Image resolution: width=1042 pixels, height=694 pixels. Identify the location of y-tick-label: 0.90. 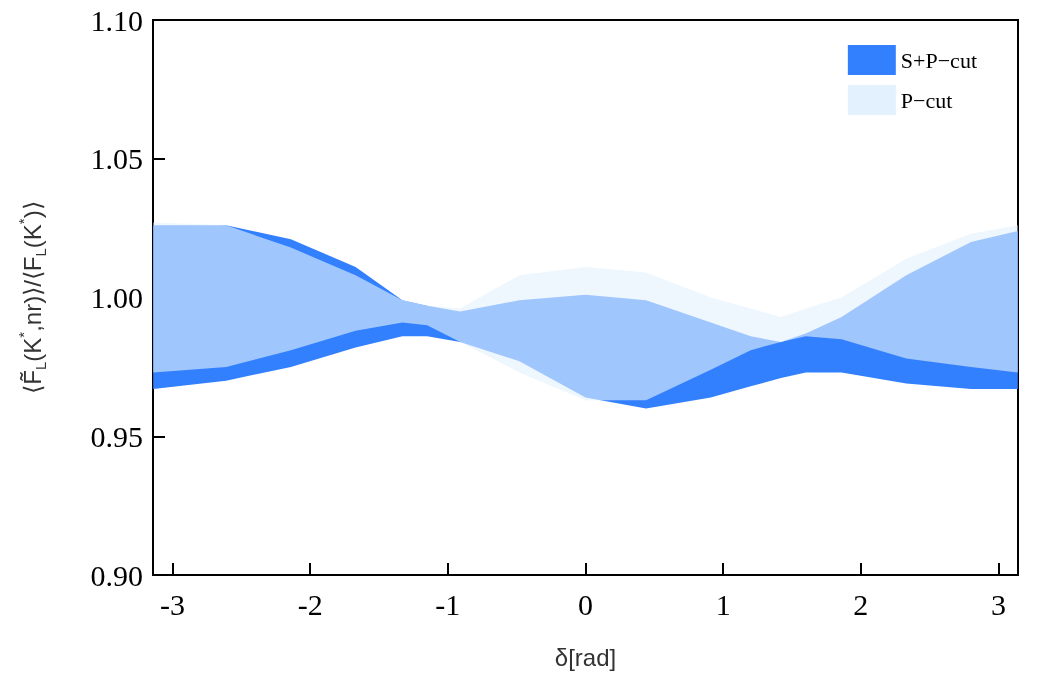
(116, 575).